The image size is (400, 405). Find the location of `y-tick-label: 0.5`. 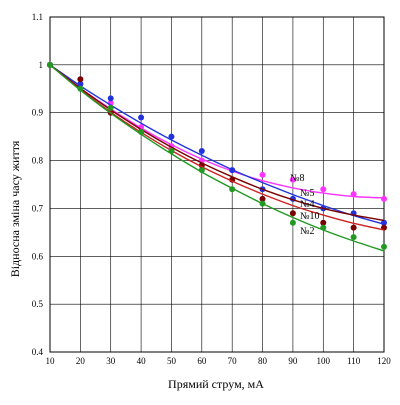

y-tick-label: 0.5 is located at coordinates (38, 304).